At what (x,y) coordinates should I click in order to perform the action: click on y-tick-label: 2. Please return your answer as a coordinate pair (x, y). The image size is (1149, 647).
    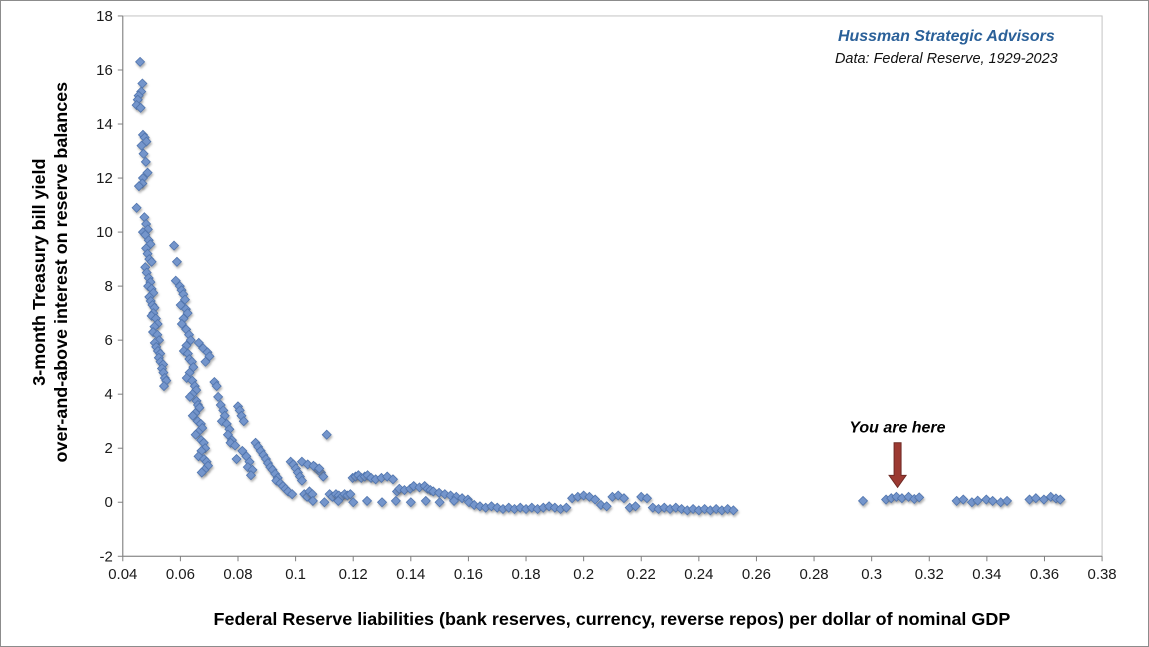
    Looking at the image, I should click on (108, 448).